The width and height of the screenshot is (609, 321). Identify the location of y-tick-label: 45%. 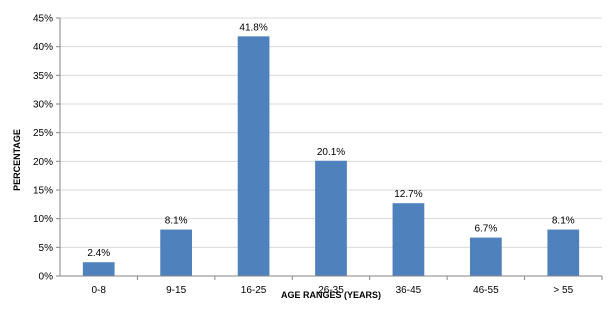
(43, 19).